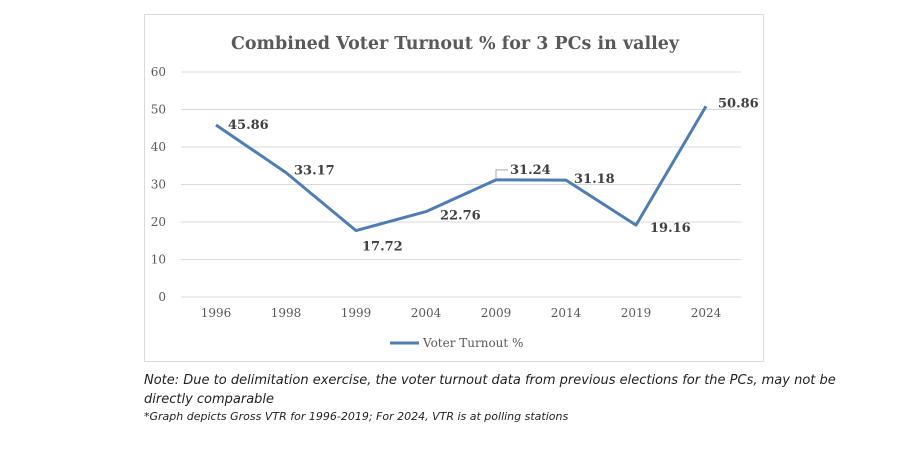 Image resolution: width=901 pixels, height=450 pixels. Describe the element at coordinates (706, 313) in the screenshot. I see `x-tick-label: 2024` at that location.